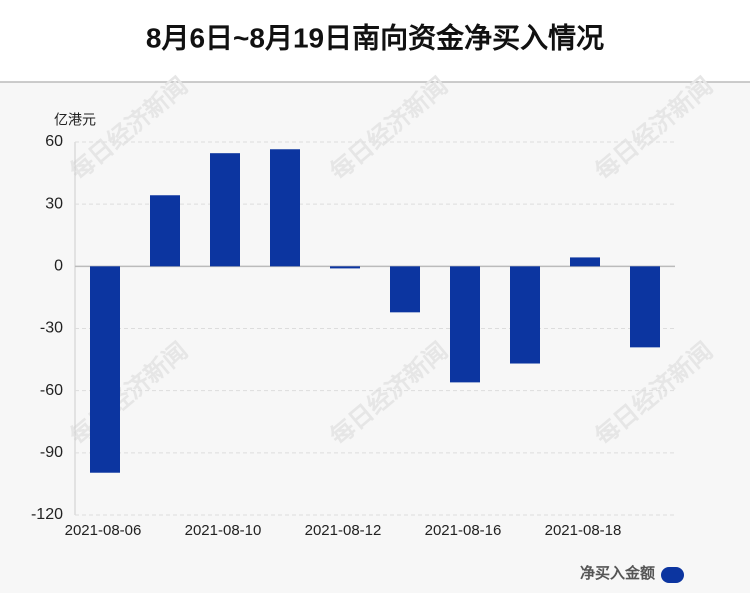  What do you see at coordinates (51, 390) in the screenshot?
I see `y-tick-label: -60` at bounding box center [51, 390].